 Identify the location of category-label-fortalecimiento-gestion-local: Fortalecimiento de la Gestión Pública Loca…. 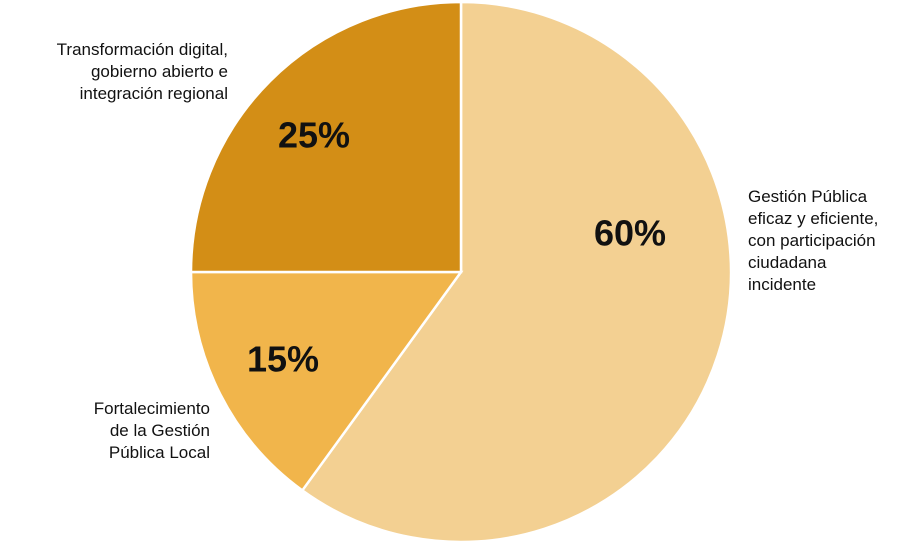
(152, 430).